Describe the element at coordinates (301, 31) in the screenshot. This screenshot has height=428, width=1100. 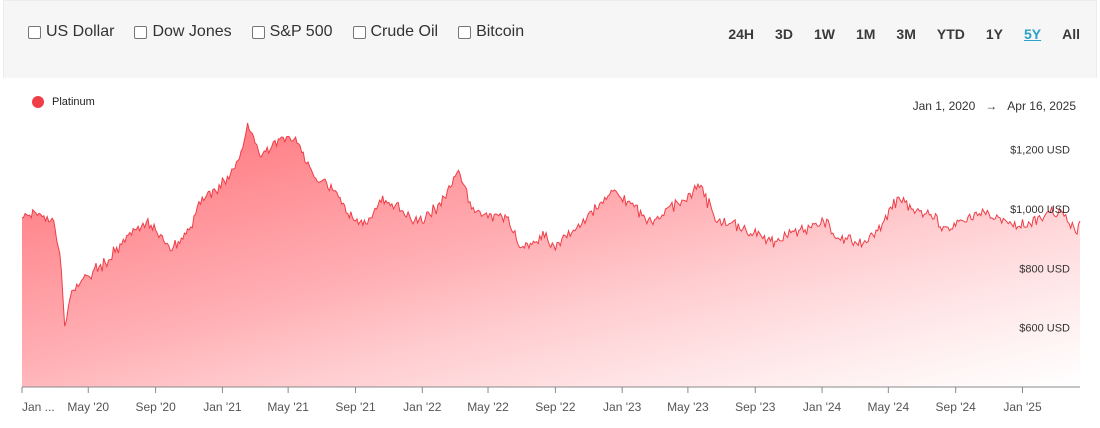
I see `compare-label: S&P 500` at that location.